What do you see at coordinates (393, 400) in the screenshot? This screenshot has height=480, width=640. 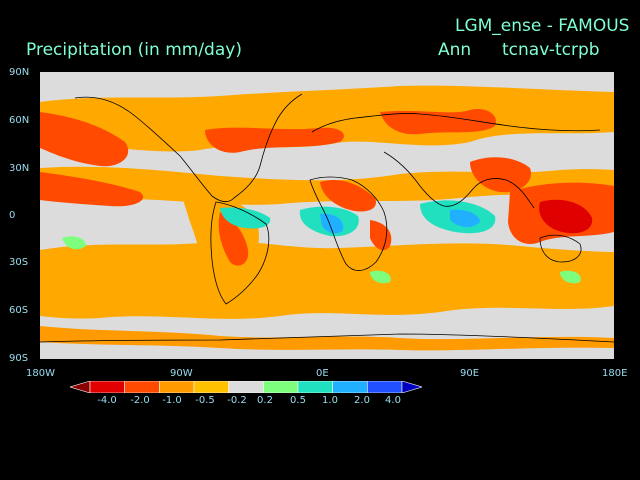 I see `colorbar-label: 4.0` at bounding box center [393, 400].